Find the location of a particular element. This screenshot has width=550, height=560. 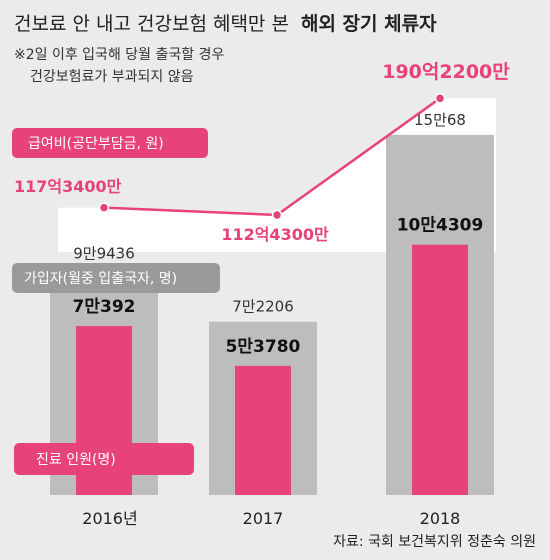

subscriber-value-label: 9만9436 is located at coordinates (104, 253).